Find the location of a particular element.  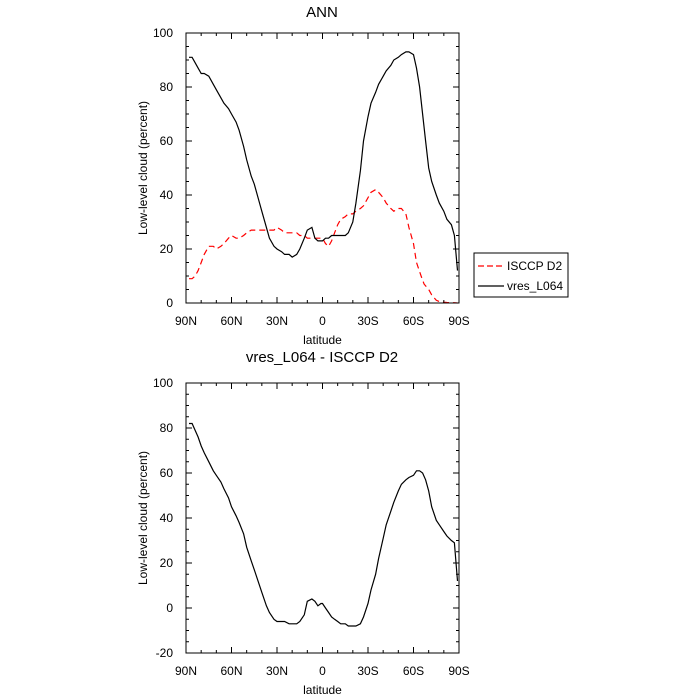

chart-title: ANN is located at coordinates (322, 12).